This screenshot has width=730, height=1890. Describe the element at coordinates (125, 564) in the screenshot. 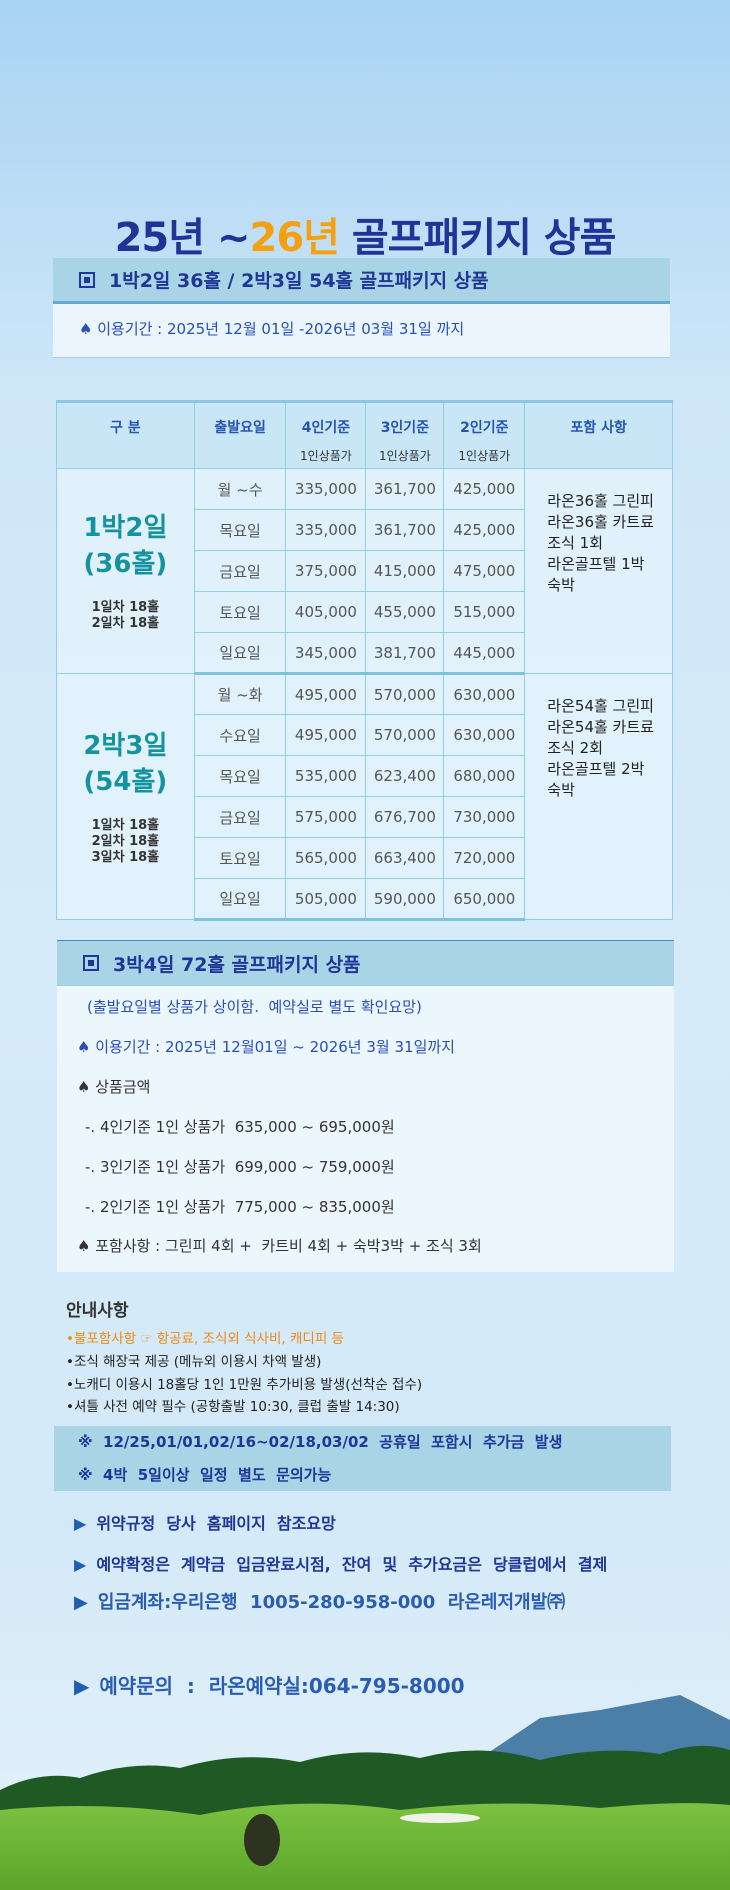

I see `package-holes: (36홀)` at that location.